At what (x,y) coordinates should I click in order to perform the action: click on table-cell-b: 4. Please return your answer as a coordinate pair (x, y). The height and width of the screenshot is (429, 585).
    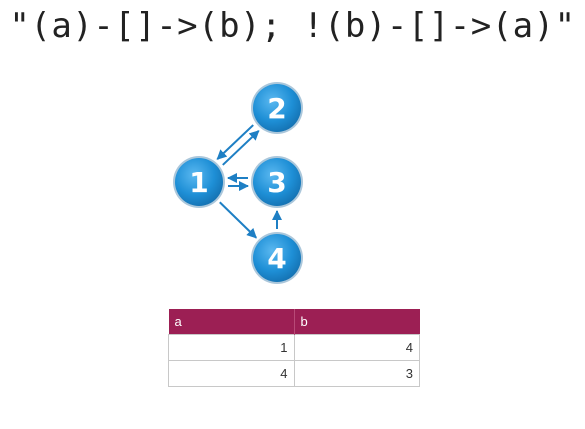
    Looking at the image, I should click on (356, 347).